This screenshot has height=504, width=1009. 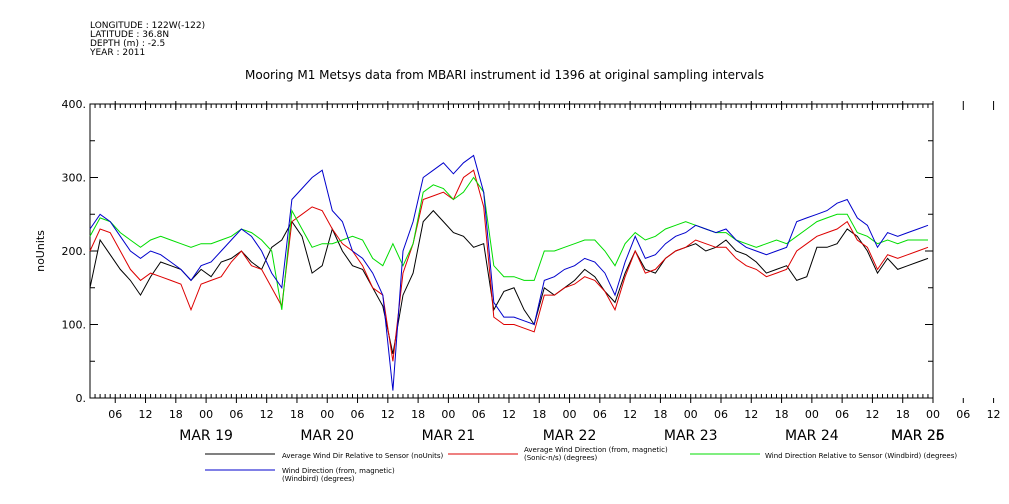 I want to click on y-axis-label: noUnits, so click(x=40, y=251).